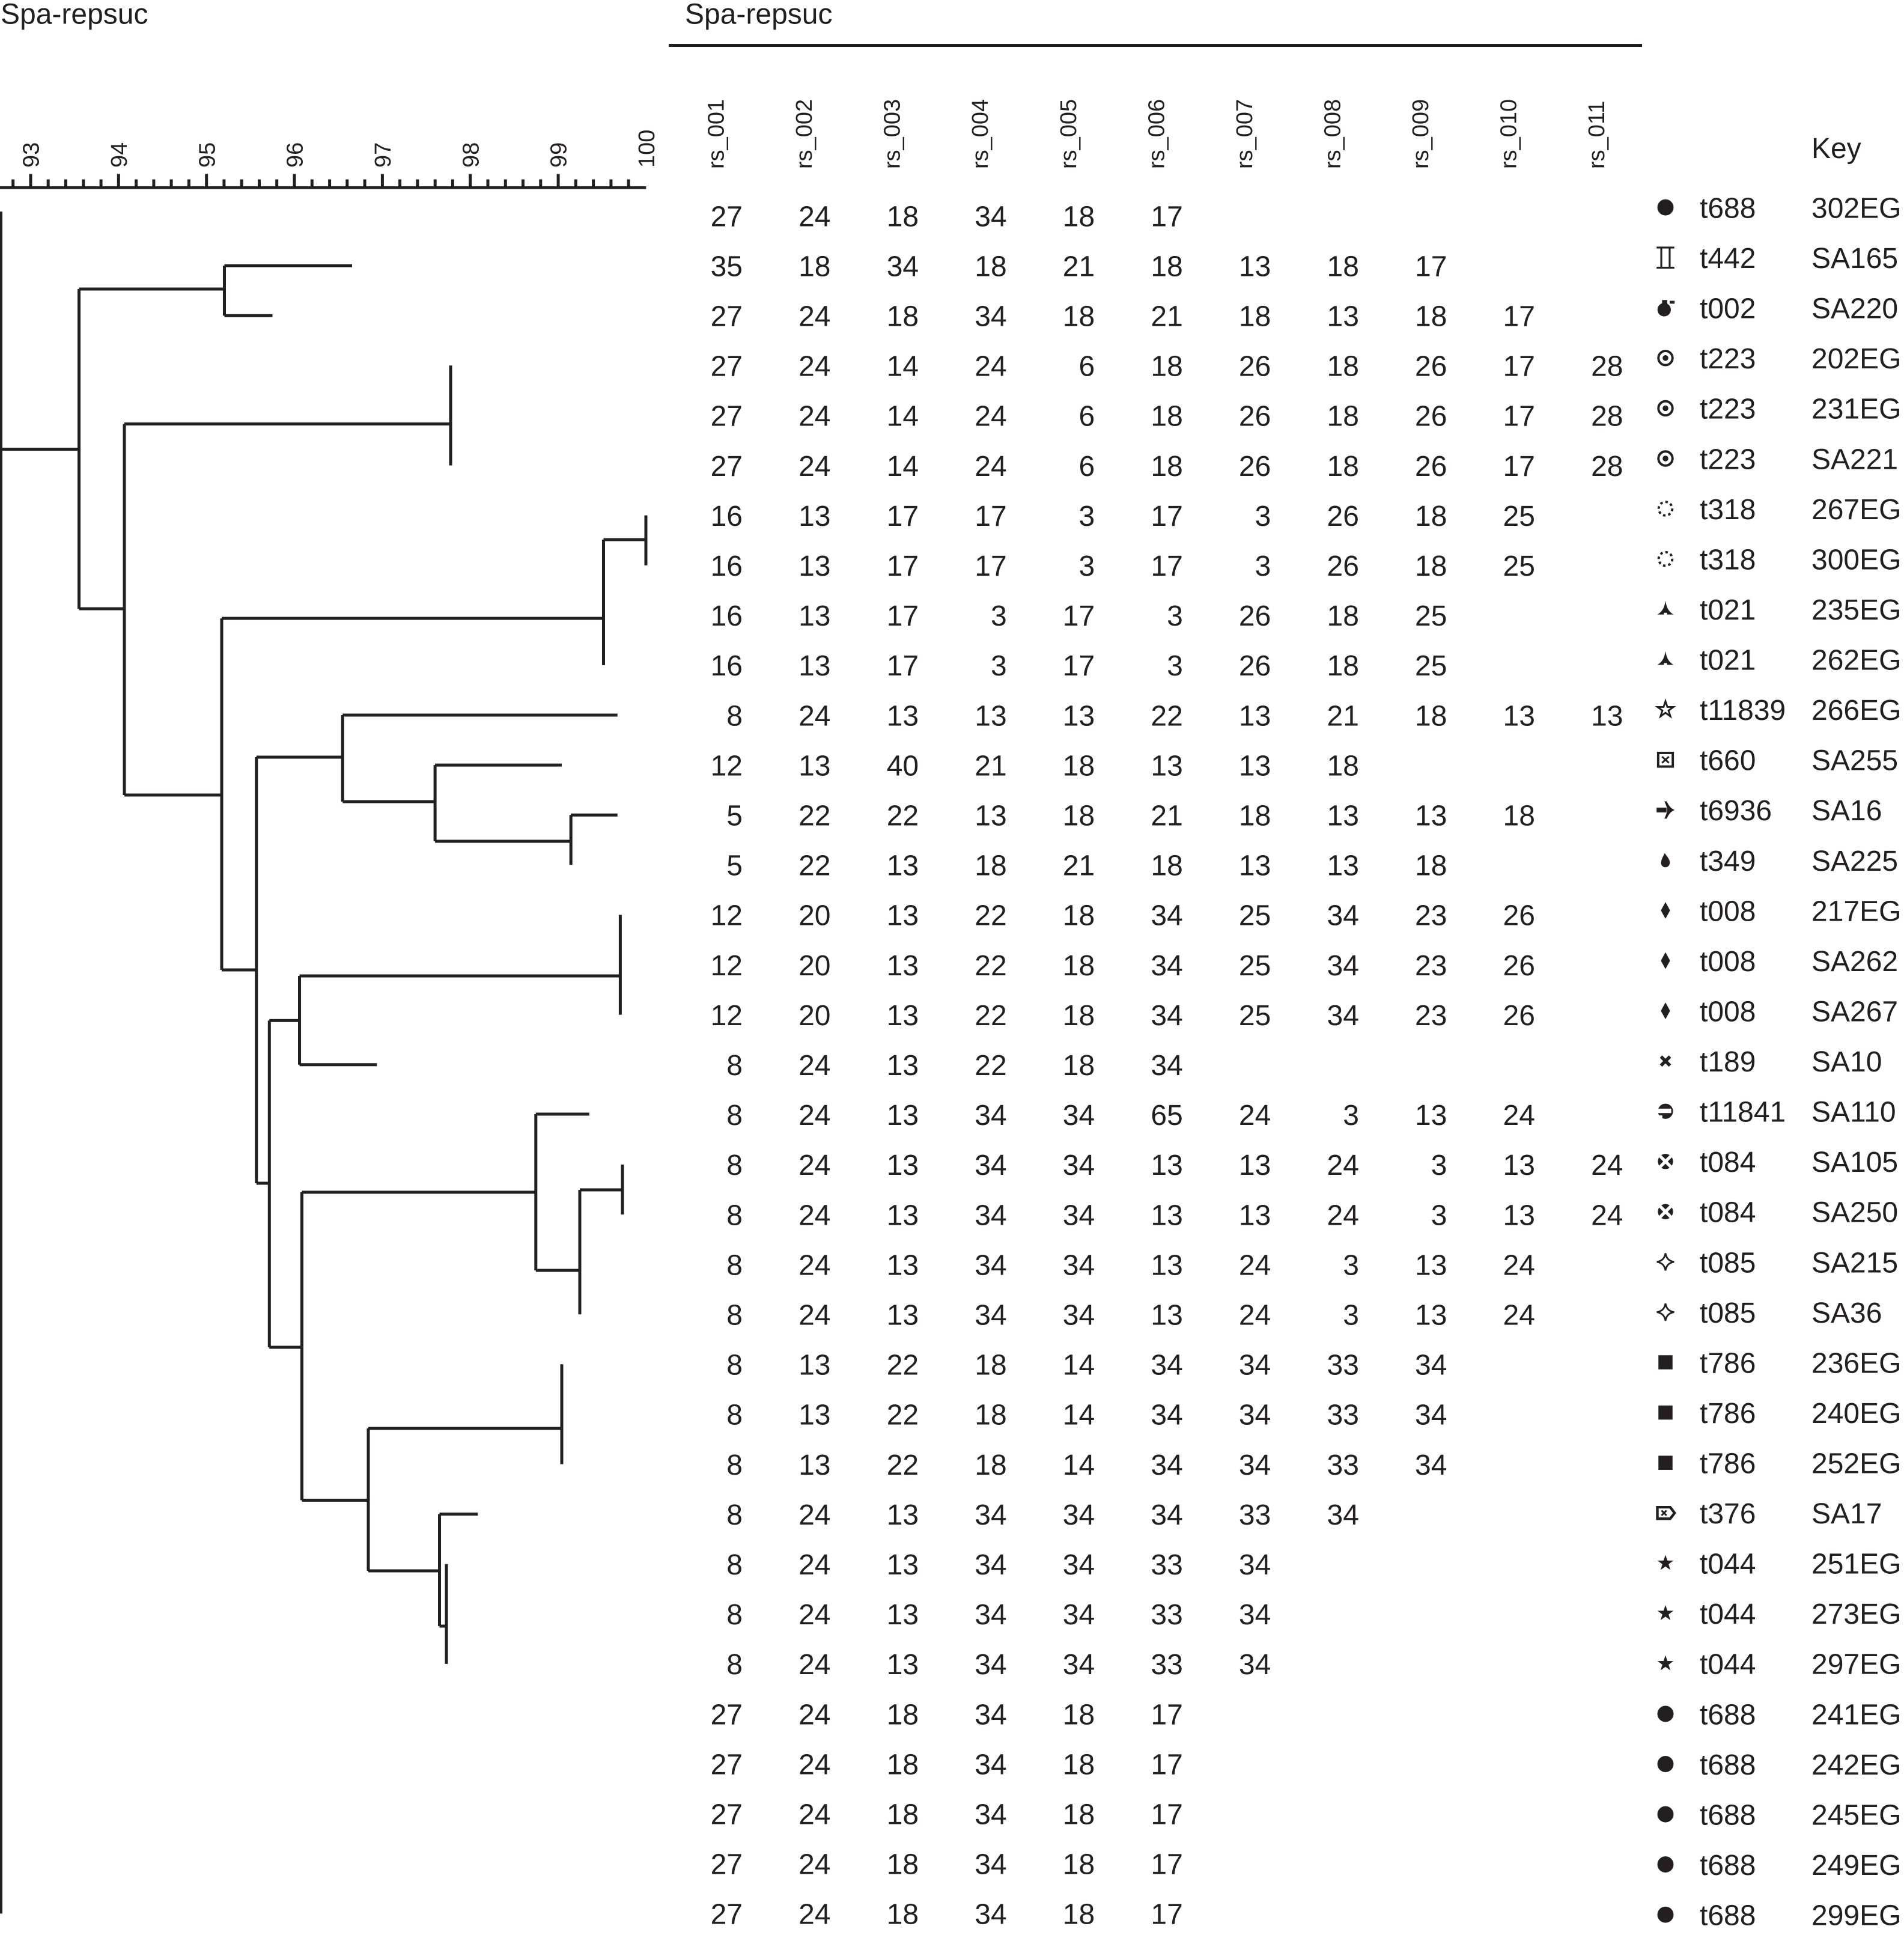  What do you see at coordinates (1728, 1363) in the screenshot?
I see `svg-text: t786` at bounding box center [1728, 1363].